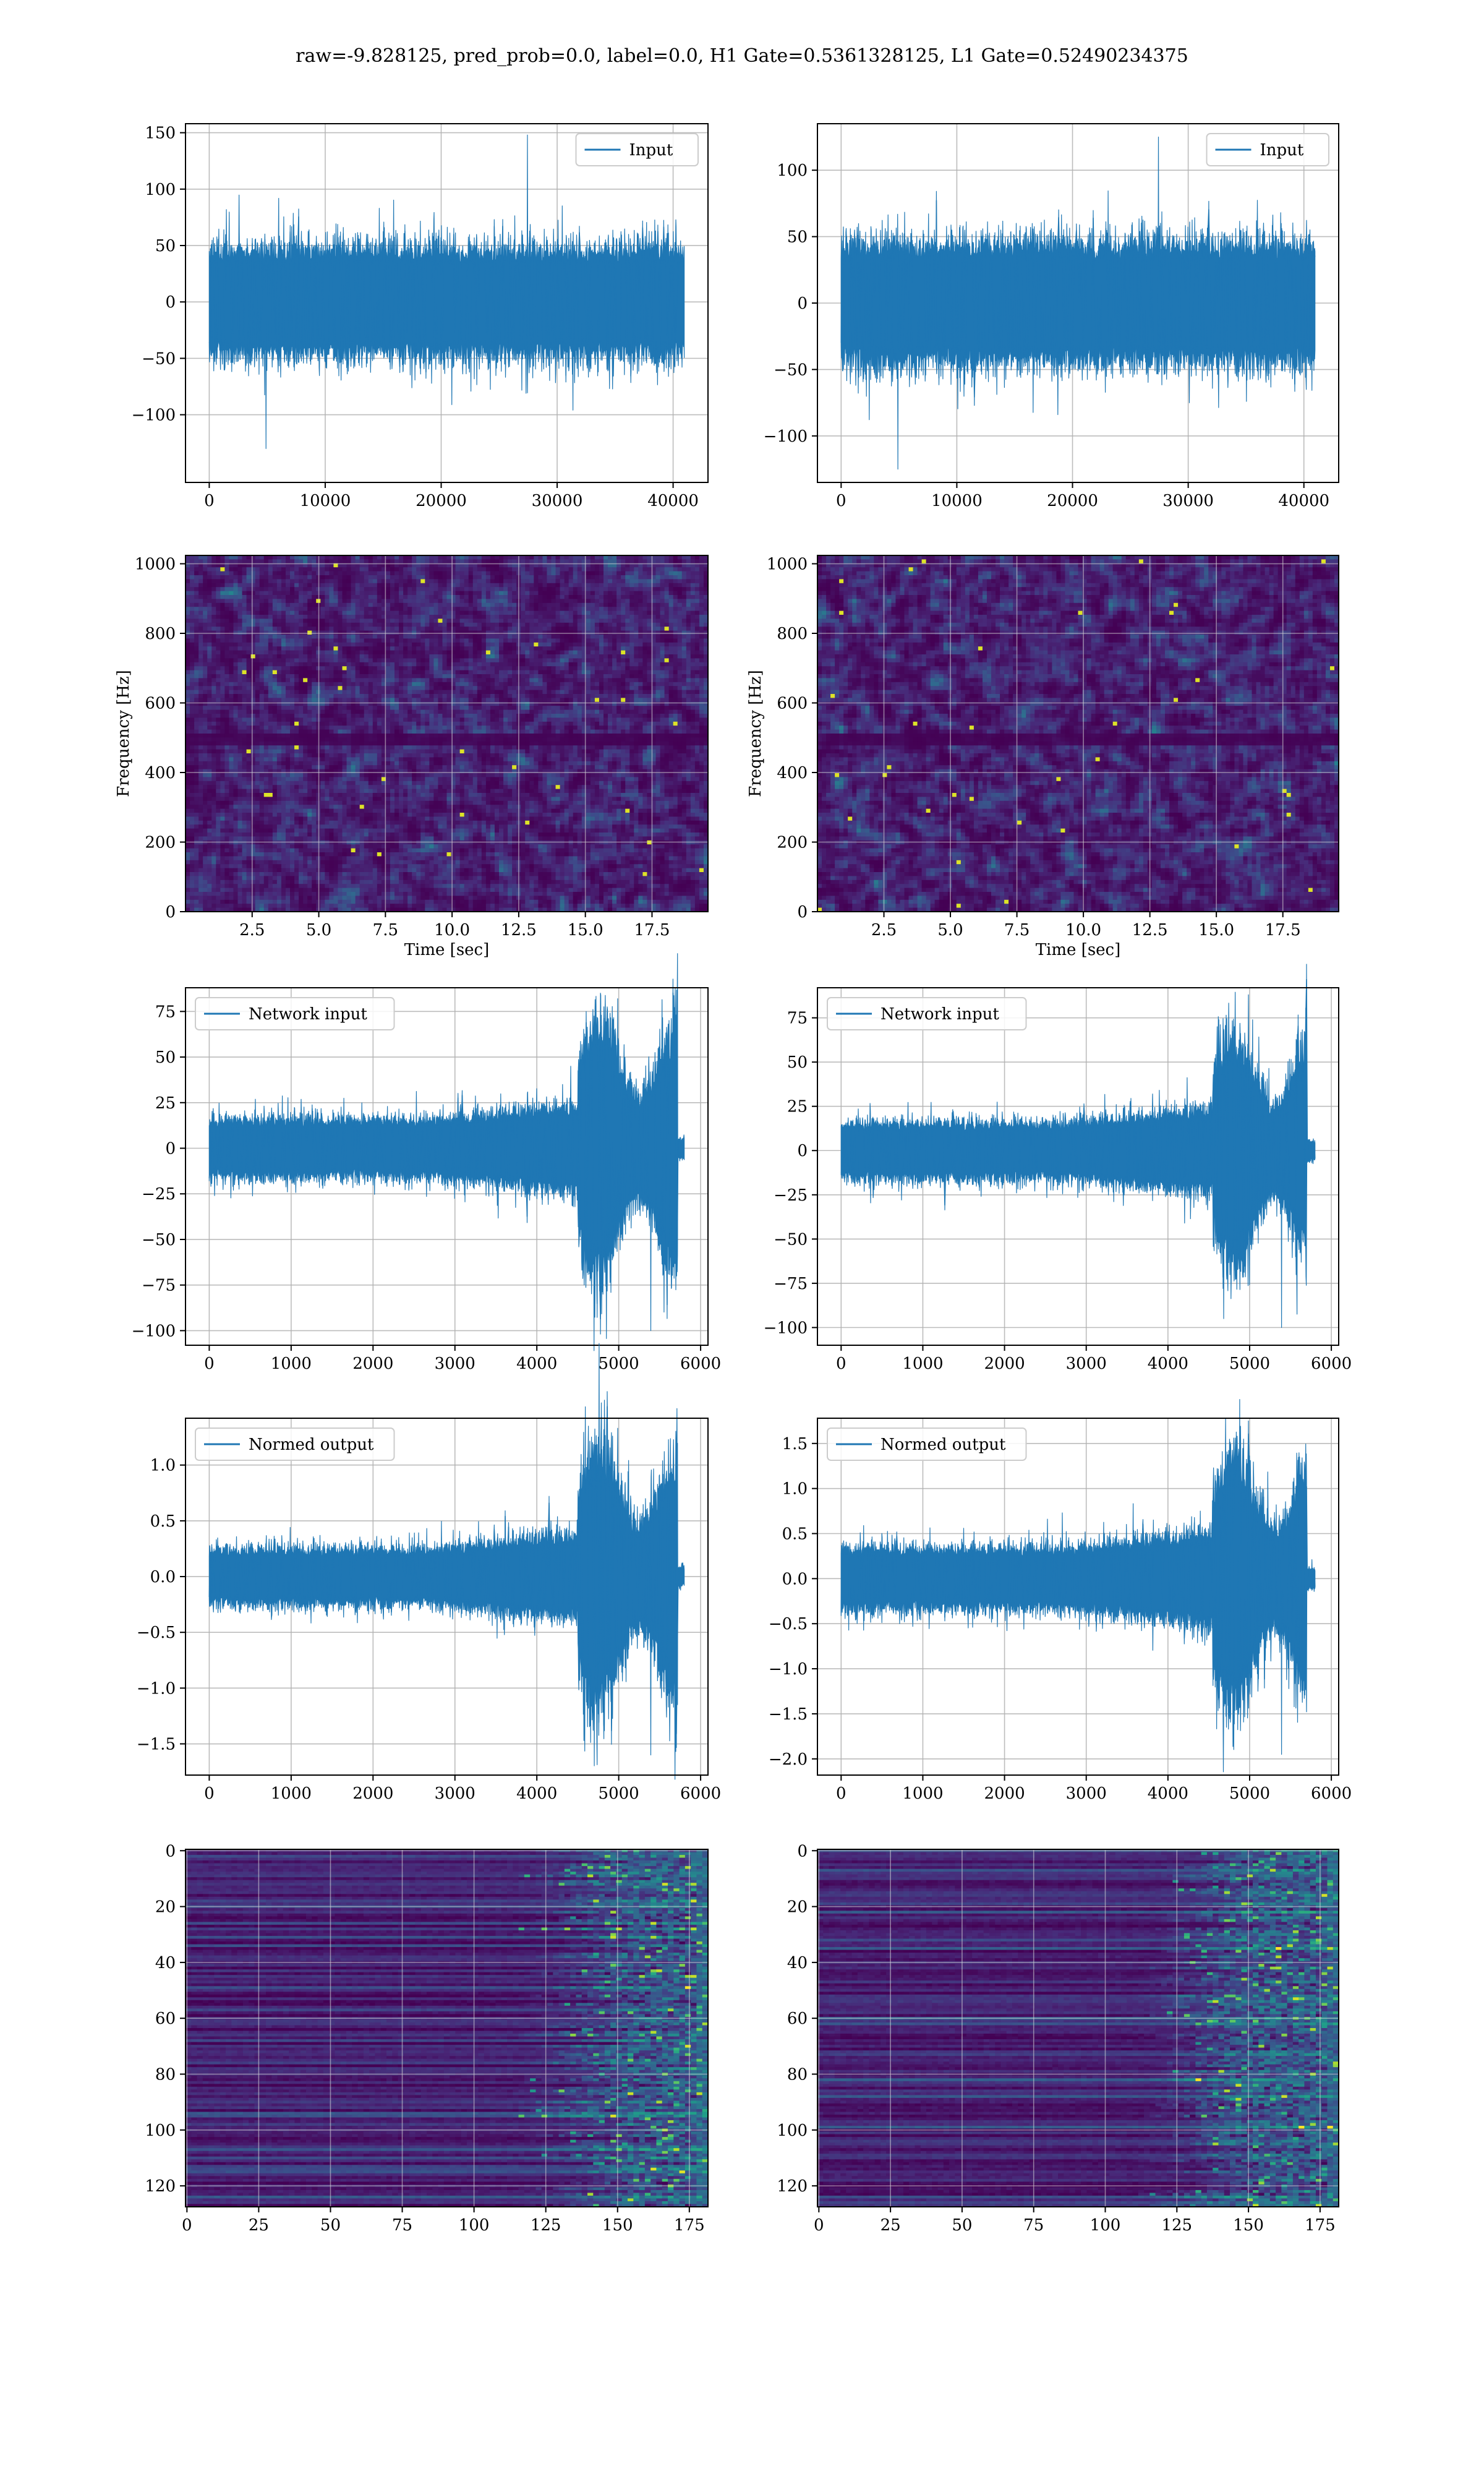  I want to click on x-tick-label: 20000, so click(1072, 501).